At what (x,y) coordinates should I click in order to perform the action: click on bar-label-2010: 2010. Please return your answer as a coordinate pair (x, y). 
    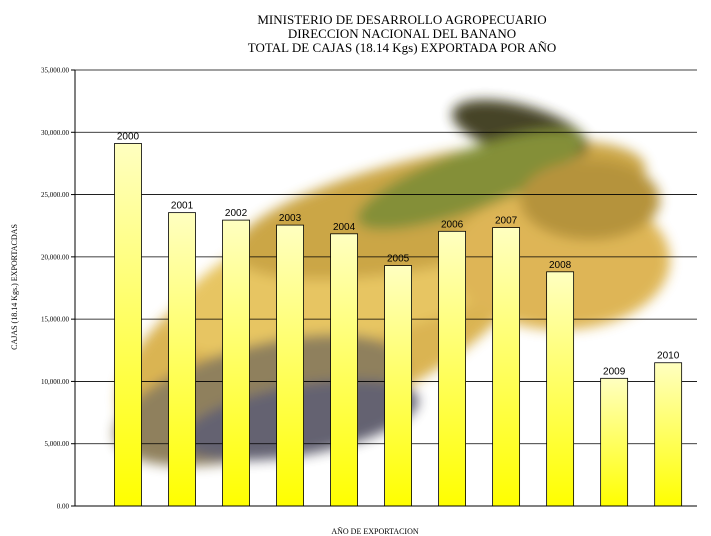
    Looking at the image, I should click on (668, 356).